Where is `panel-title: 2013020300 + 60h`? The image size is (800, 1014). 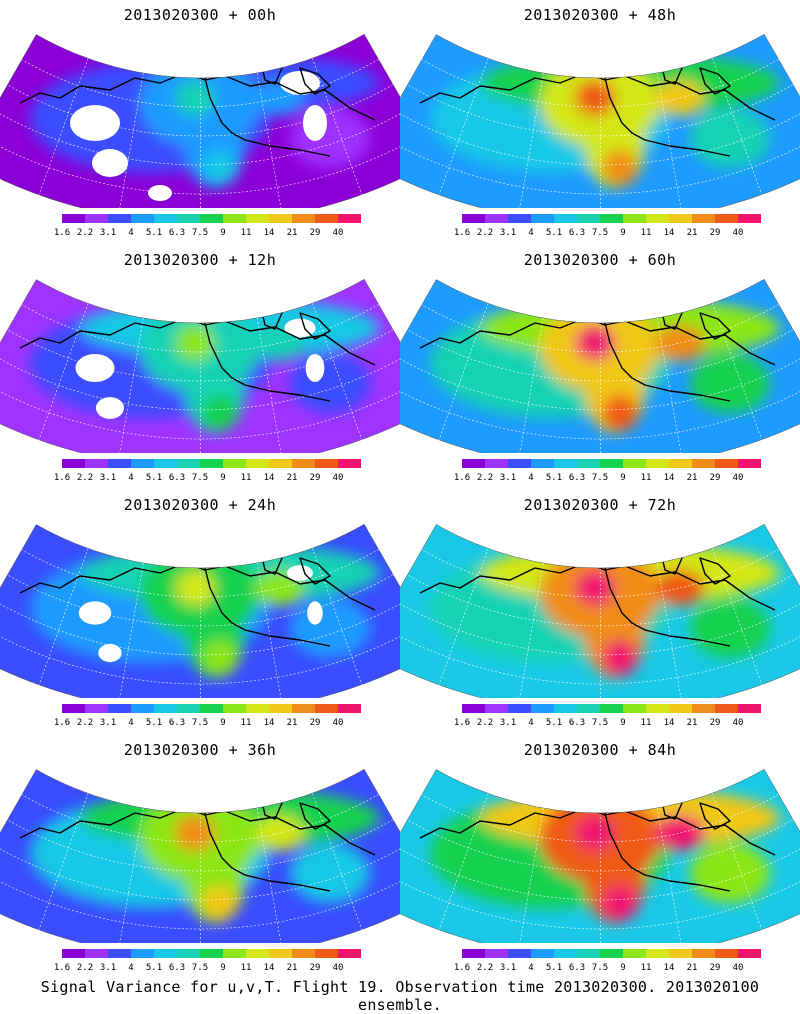 panel-title: 2013020300 + 60h is located at coordinates (600, 260).